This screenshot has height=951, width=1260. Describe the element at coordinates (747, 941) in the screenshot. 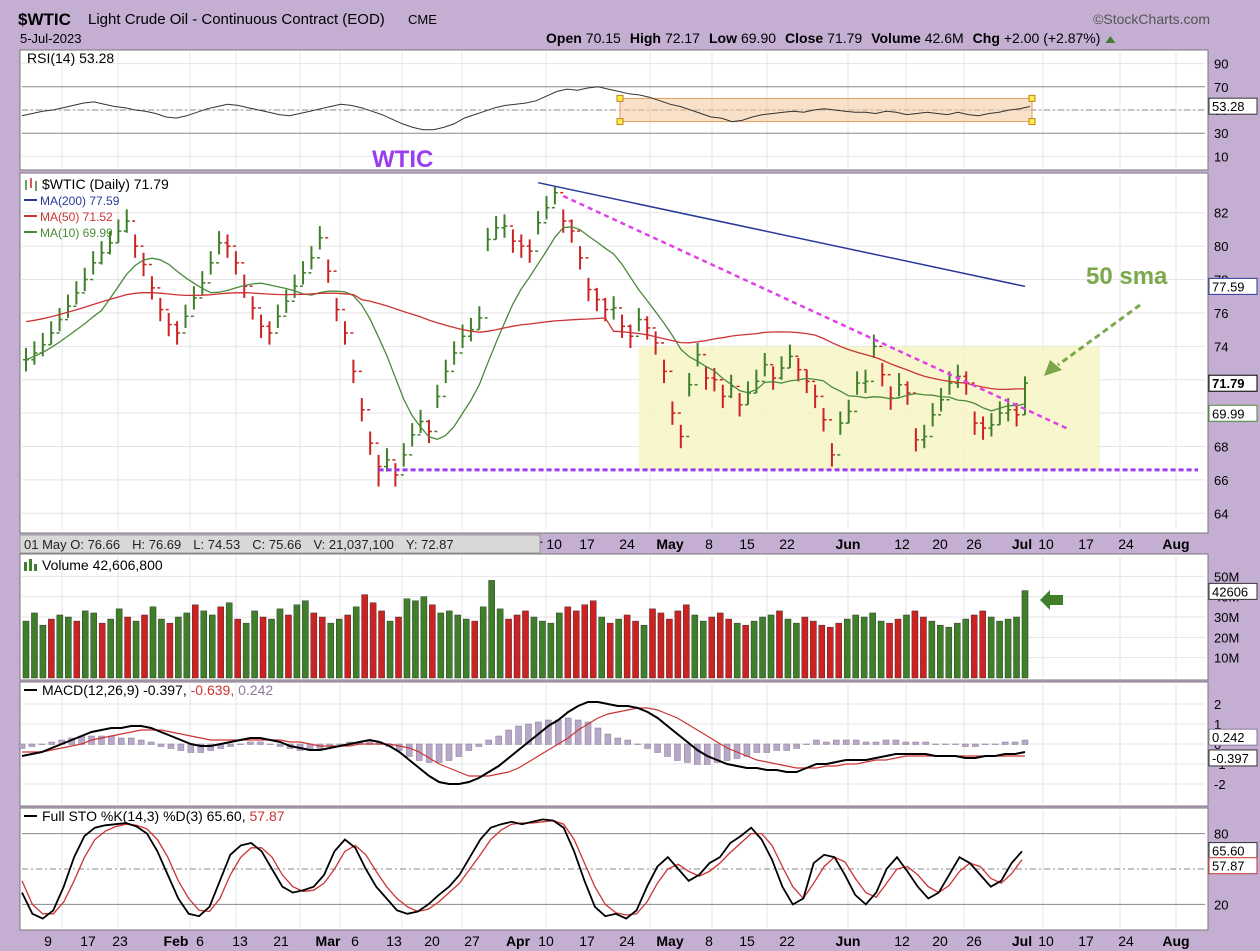

I see `bottom-x-label: 15` at that location.